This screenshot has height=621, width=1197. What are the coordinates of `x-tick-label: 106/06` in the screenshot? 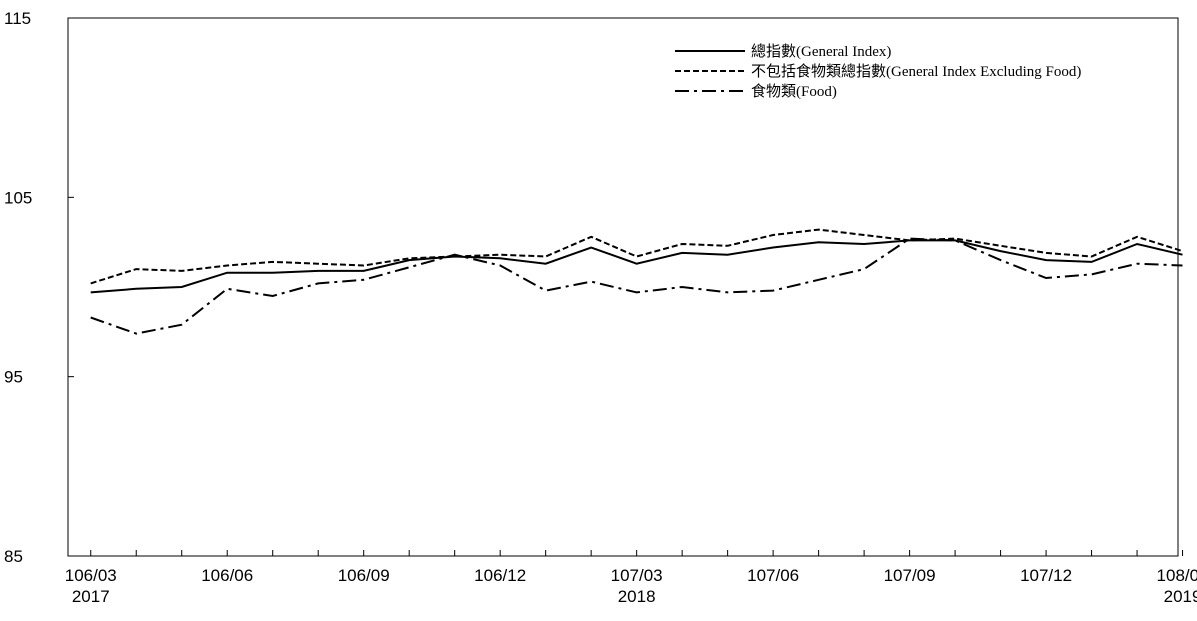 It's located at (227, 575).